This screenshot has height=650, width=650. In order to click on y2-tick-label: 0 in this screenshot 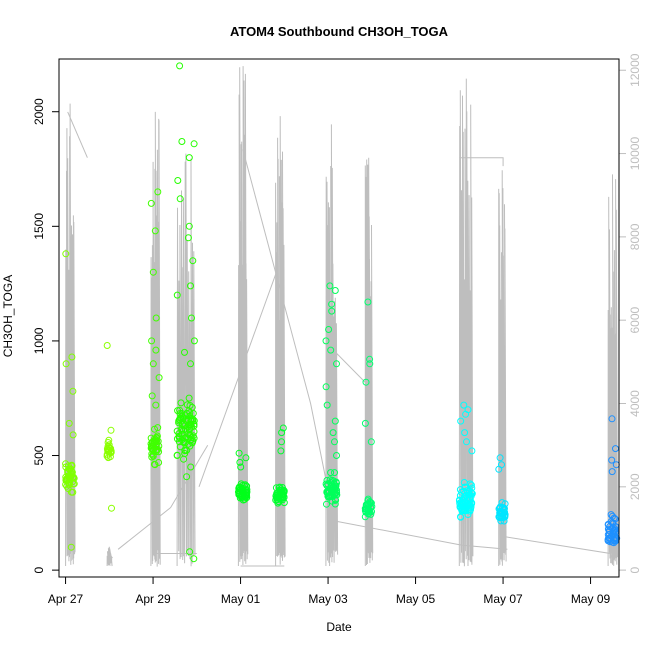, I will do `click(635, 569)`.